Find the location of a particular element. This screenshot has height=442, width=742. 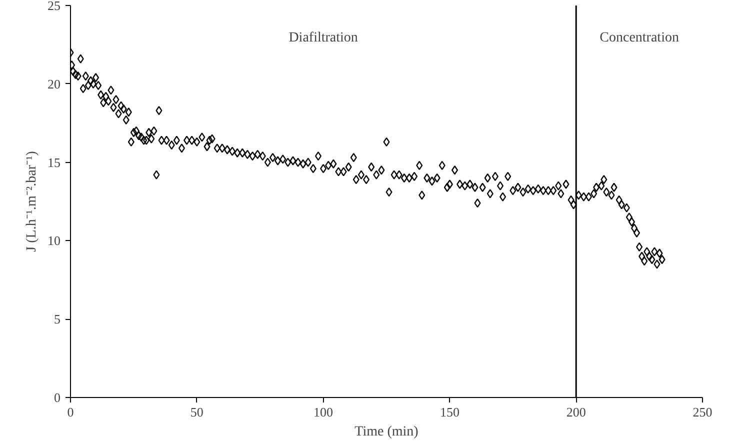

x-axis-title: Time (min) is located at coordinates (386, 432).